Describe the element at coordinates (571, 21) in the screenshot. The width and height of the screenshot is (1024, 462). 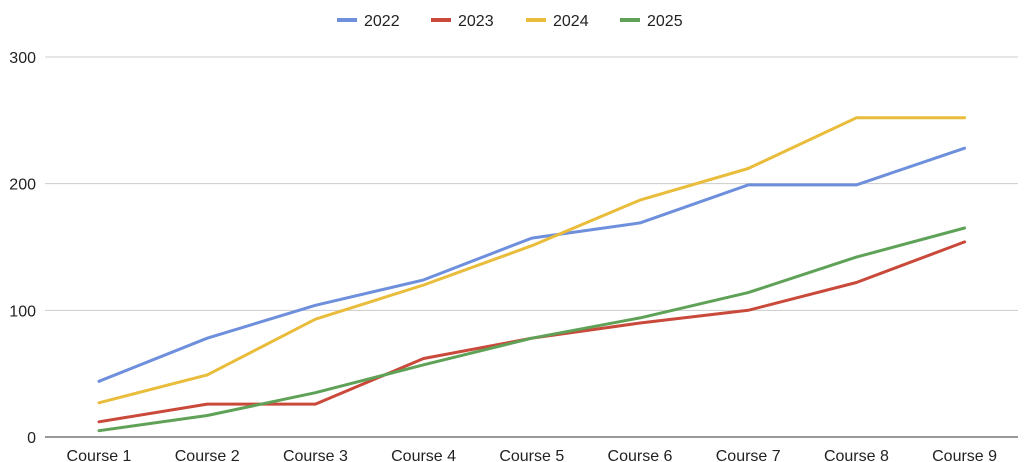
I see `legend-label-2024: 2024` at that location.